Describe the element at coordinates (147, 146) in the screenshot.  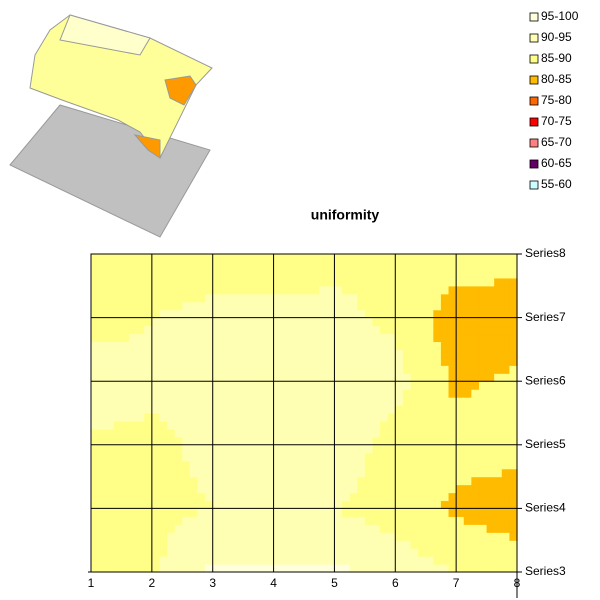
I see `surface-patch` at that location.